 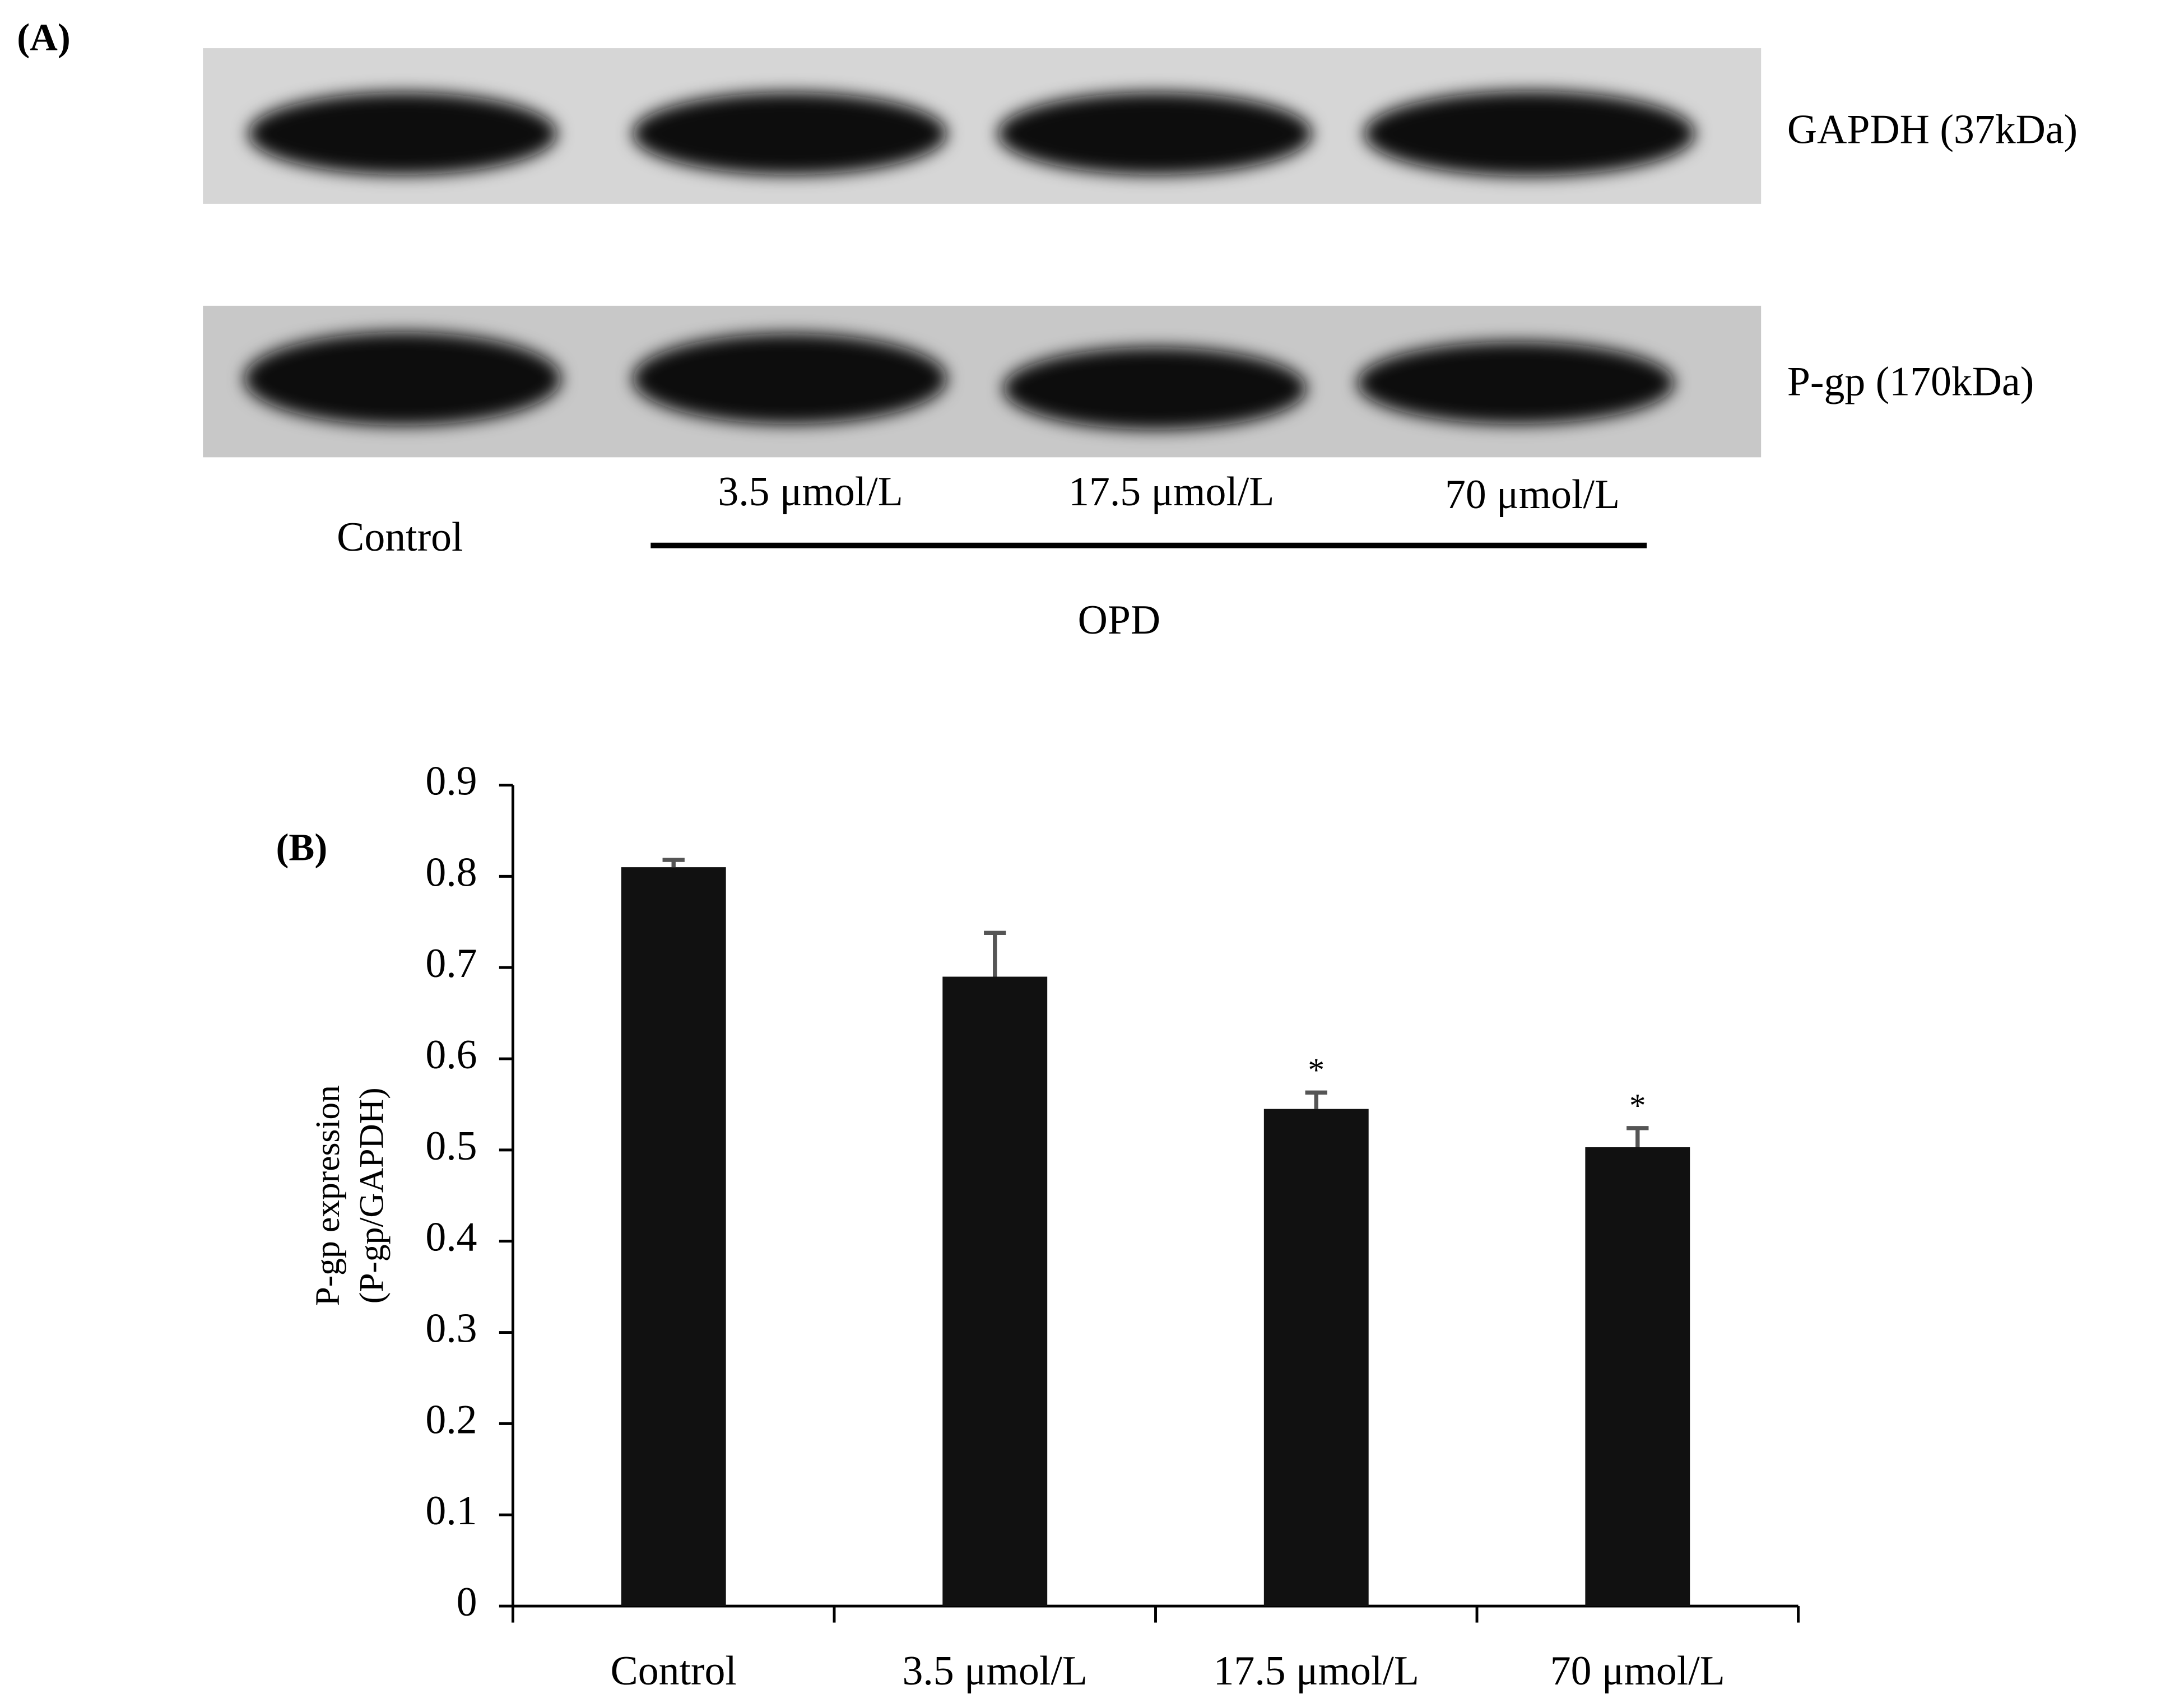 I want to click on lane-label: 17.5 μmol/L, so click(x=1171, y=491).